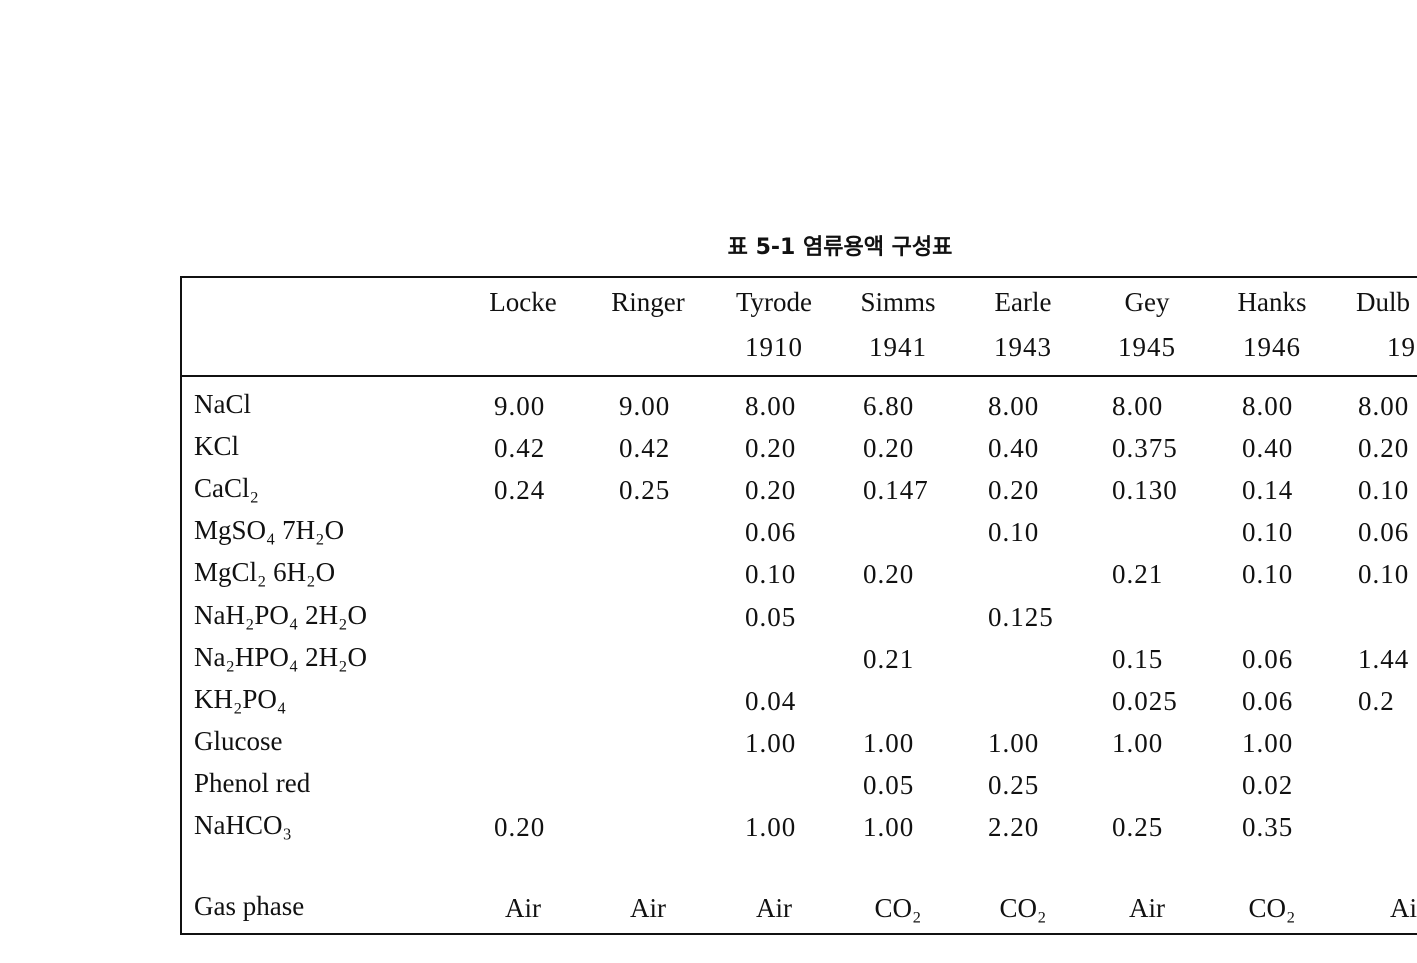 The image size is (1417, 963). Describe the element at coordinates (1268, 490) in the screenshot. I see `cell-value: 0.14` at that location.